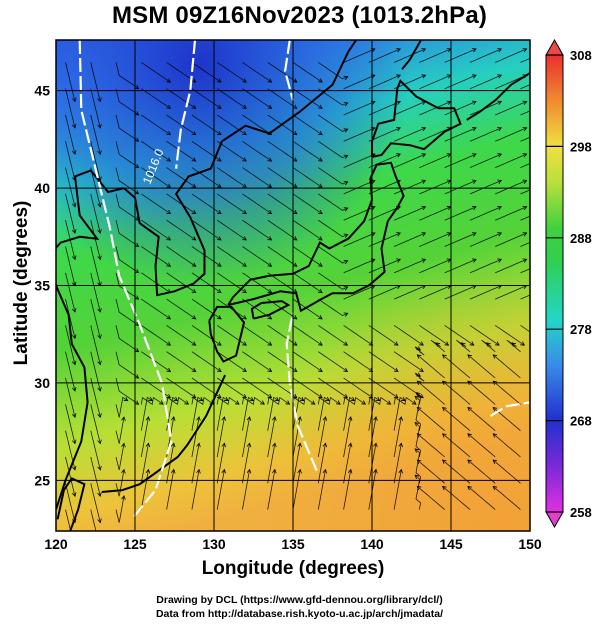  I want to click on x-tick-label: 150, so click(530, 544).